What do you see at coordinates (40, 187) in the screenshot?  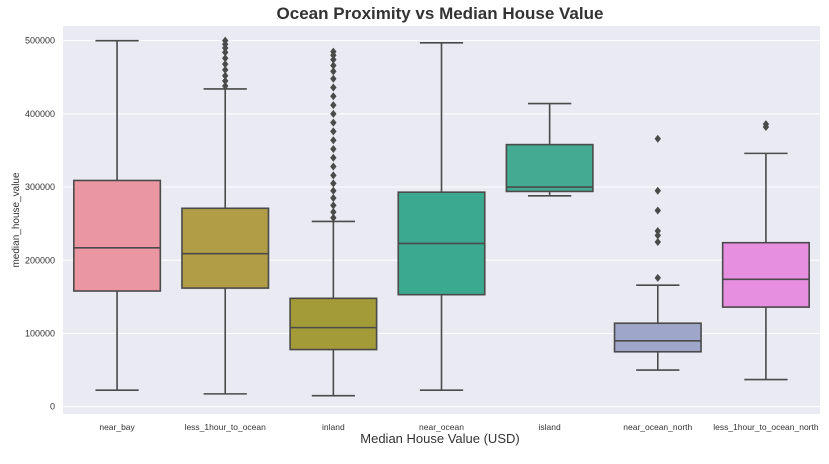 I see `y-tick-label: 300000` at bounding box center [40, 187].